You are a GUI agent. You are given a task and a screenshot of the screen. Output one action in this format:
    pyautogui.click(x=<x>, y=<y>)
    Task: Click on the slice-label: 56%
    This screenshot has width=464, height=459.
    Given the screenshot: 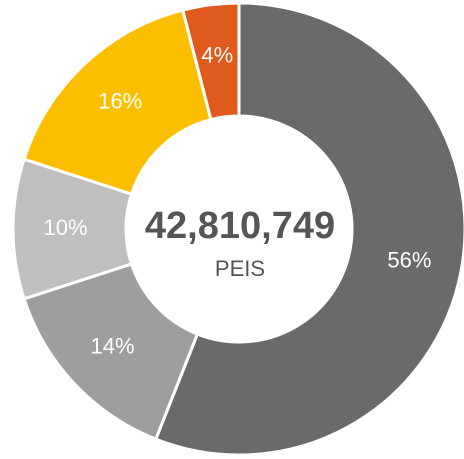 What is the action you would take?
    pyautogui.click(x=409, y=259)
    